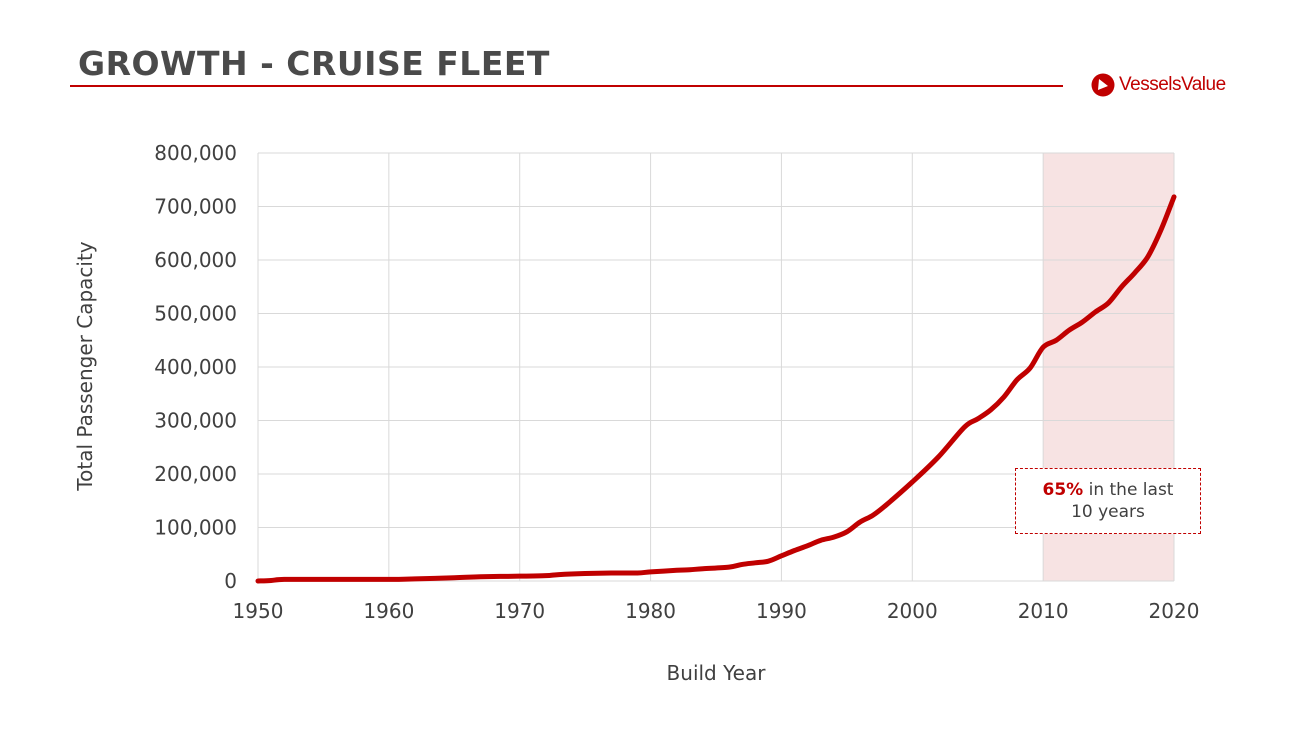 The width and height of the screenshot is (1307, 735). What do you see at coordinates (1103, 85) in the screenshot?
I see `logo-icon` at bounding box center [1103, 85].